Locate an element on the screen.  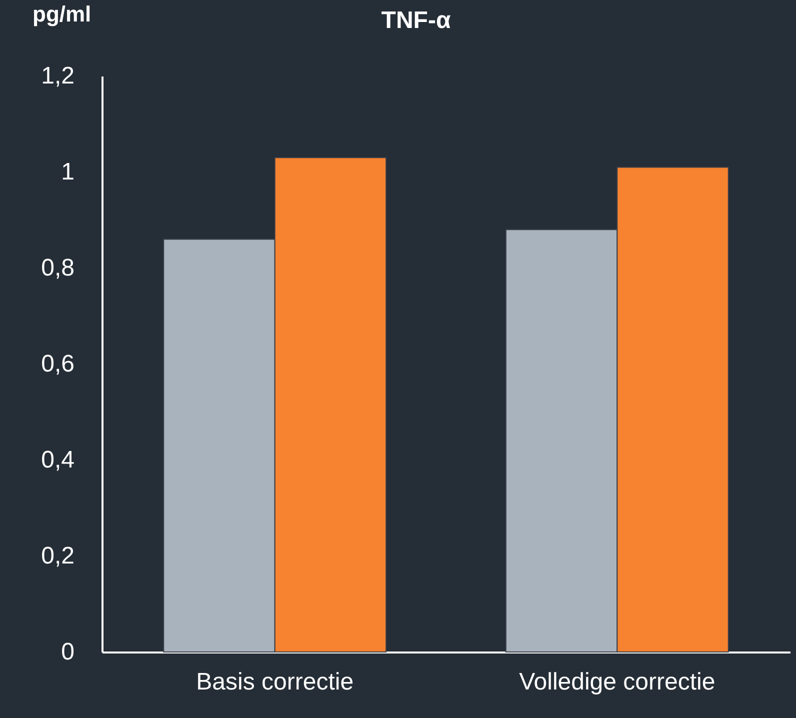
chart-title: TNF-α is located at coordinates (416, 20).